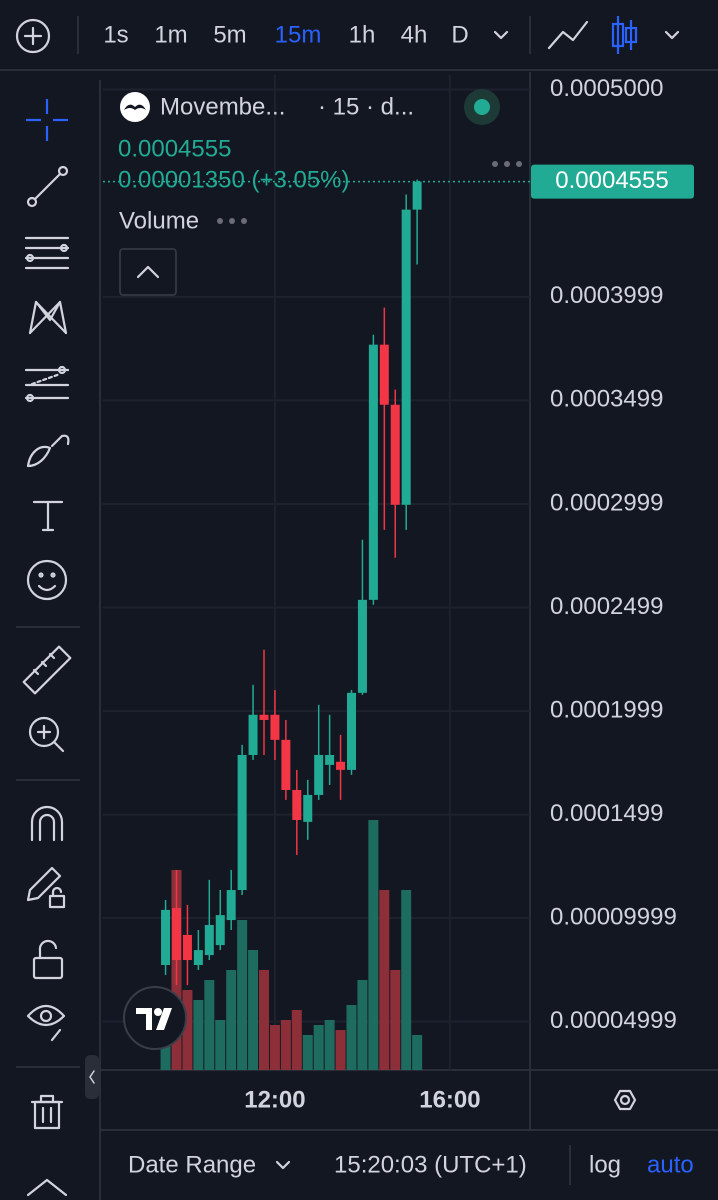  I want to click on interval-dropdown, so click(501, 35).